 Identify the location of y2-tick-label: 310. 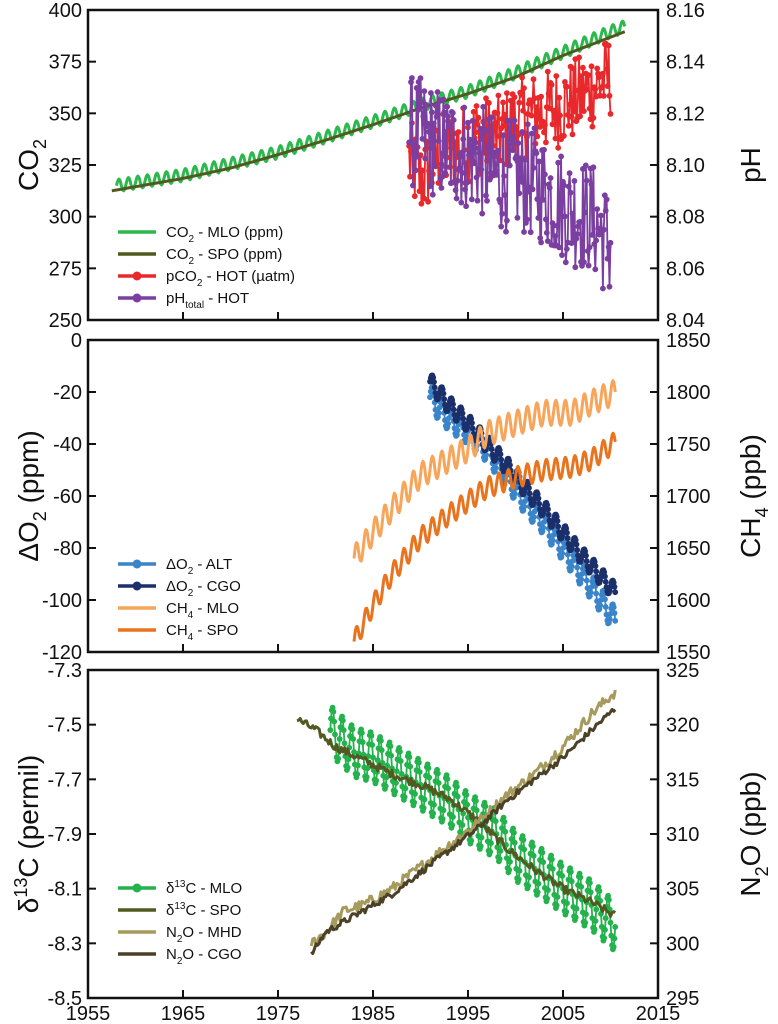
(682, 835).